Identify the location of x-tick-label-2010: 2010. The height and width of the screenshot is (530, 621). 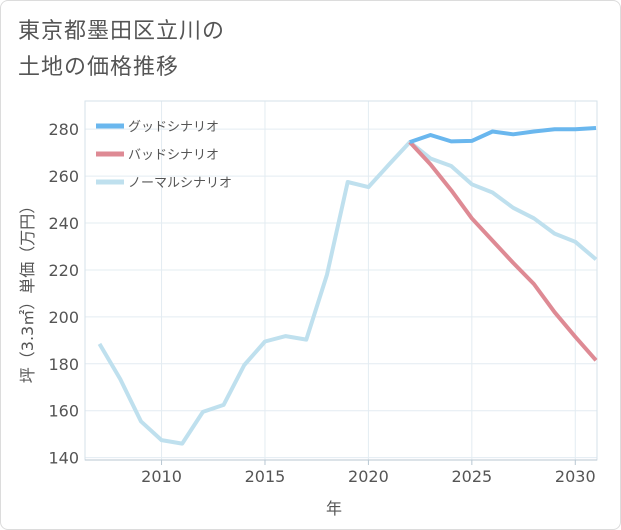
(161, 476).